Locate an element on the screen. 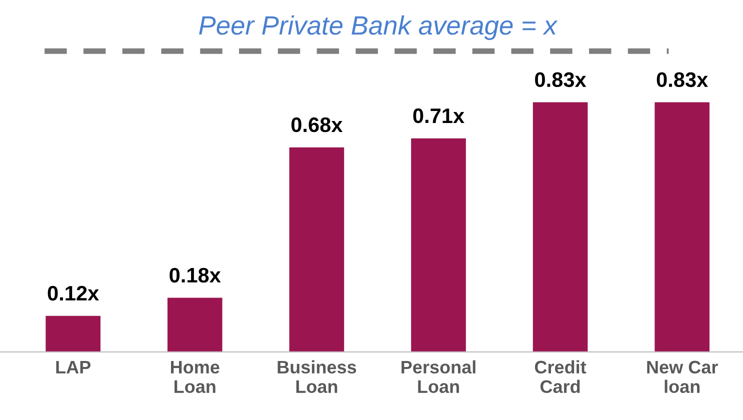 The width and height of the screenshot is (743, 420). data-label: 0.18x is located at coordinates (195, 275).